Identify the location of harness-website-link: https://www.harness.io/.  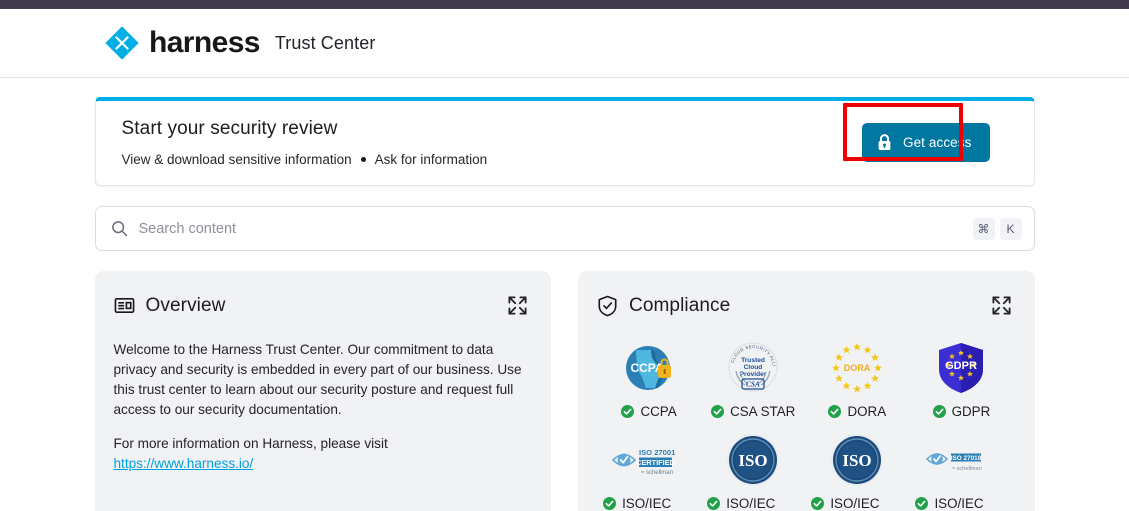
(183, 463).